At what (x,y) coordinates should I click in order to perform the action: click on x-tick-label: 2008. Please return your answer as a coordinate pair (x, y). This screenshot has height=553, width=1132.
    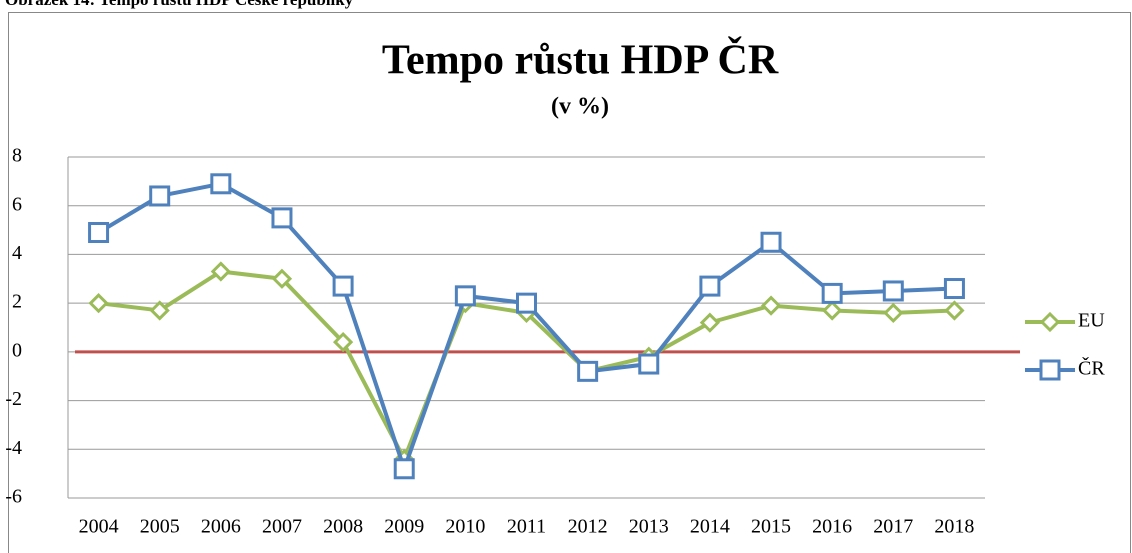
    Looking at the image, I should click on (343, 527).